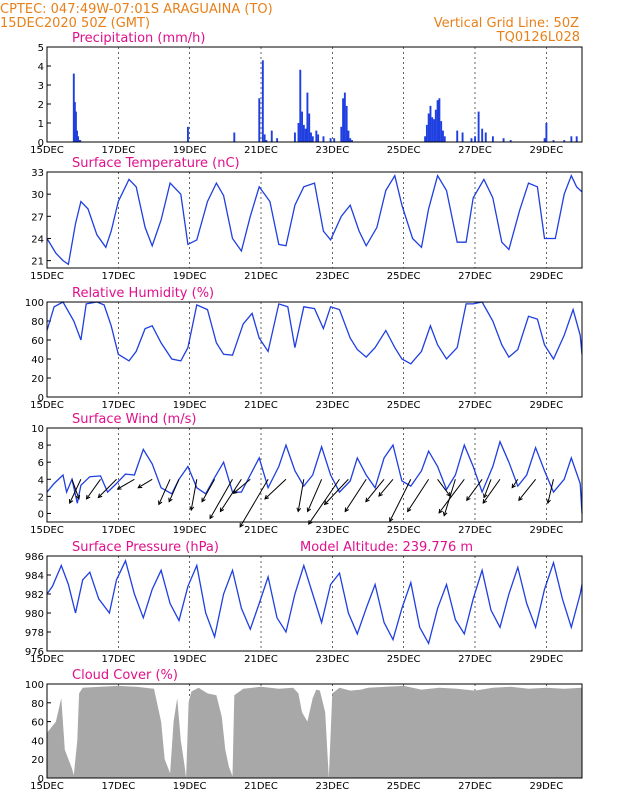  I want to click on wind-title: Surface Wind (m/s), so click(134, 419).